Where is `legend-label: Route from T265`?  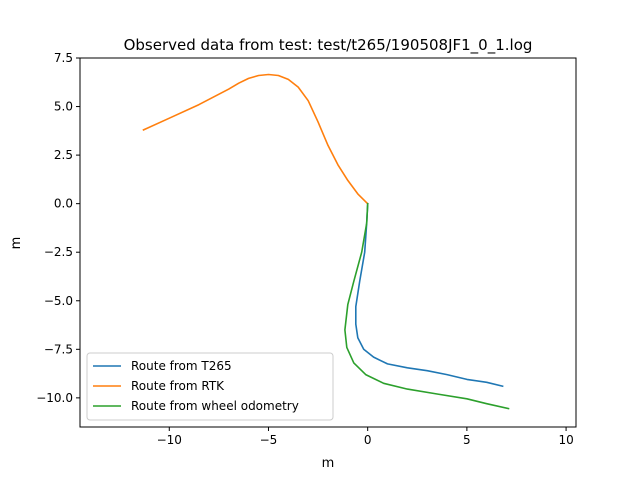 legend-label: Route from T265 is located at coordinates (181, 366).